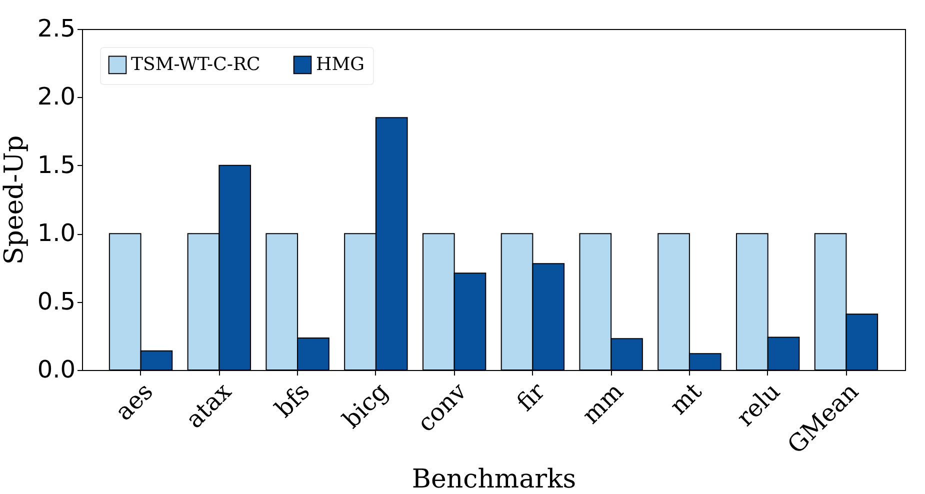 This screenshot has width=925, height=494. I want to click on y-tick-label: 2.5, so click(56, 28).